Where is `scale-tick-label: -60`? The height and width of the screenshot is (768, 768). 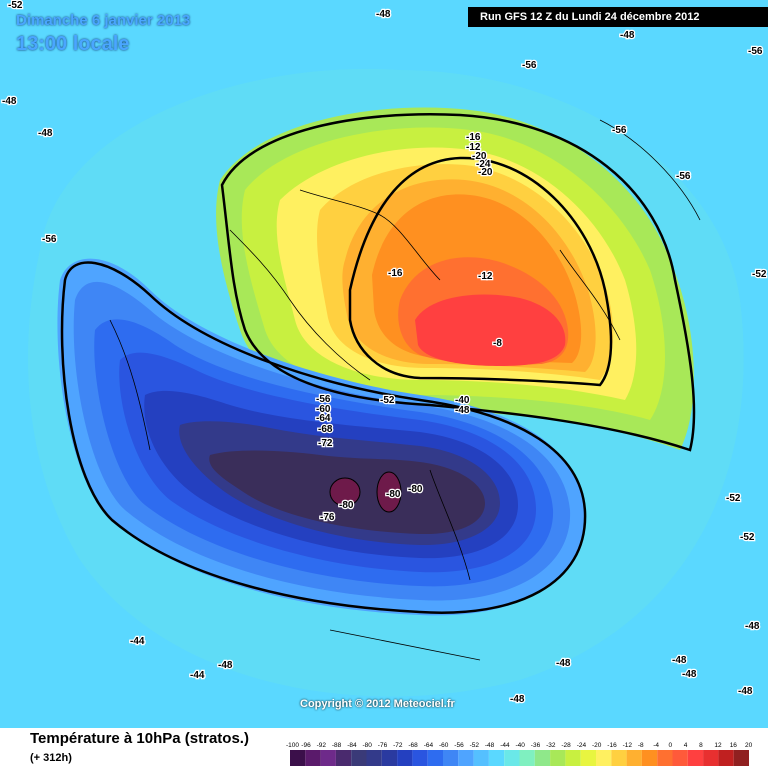 scale-tick-label: -60 is located at coordinates (444, 745).